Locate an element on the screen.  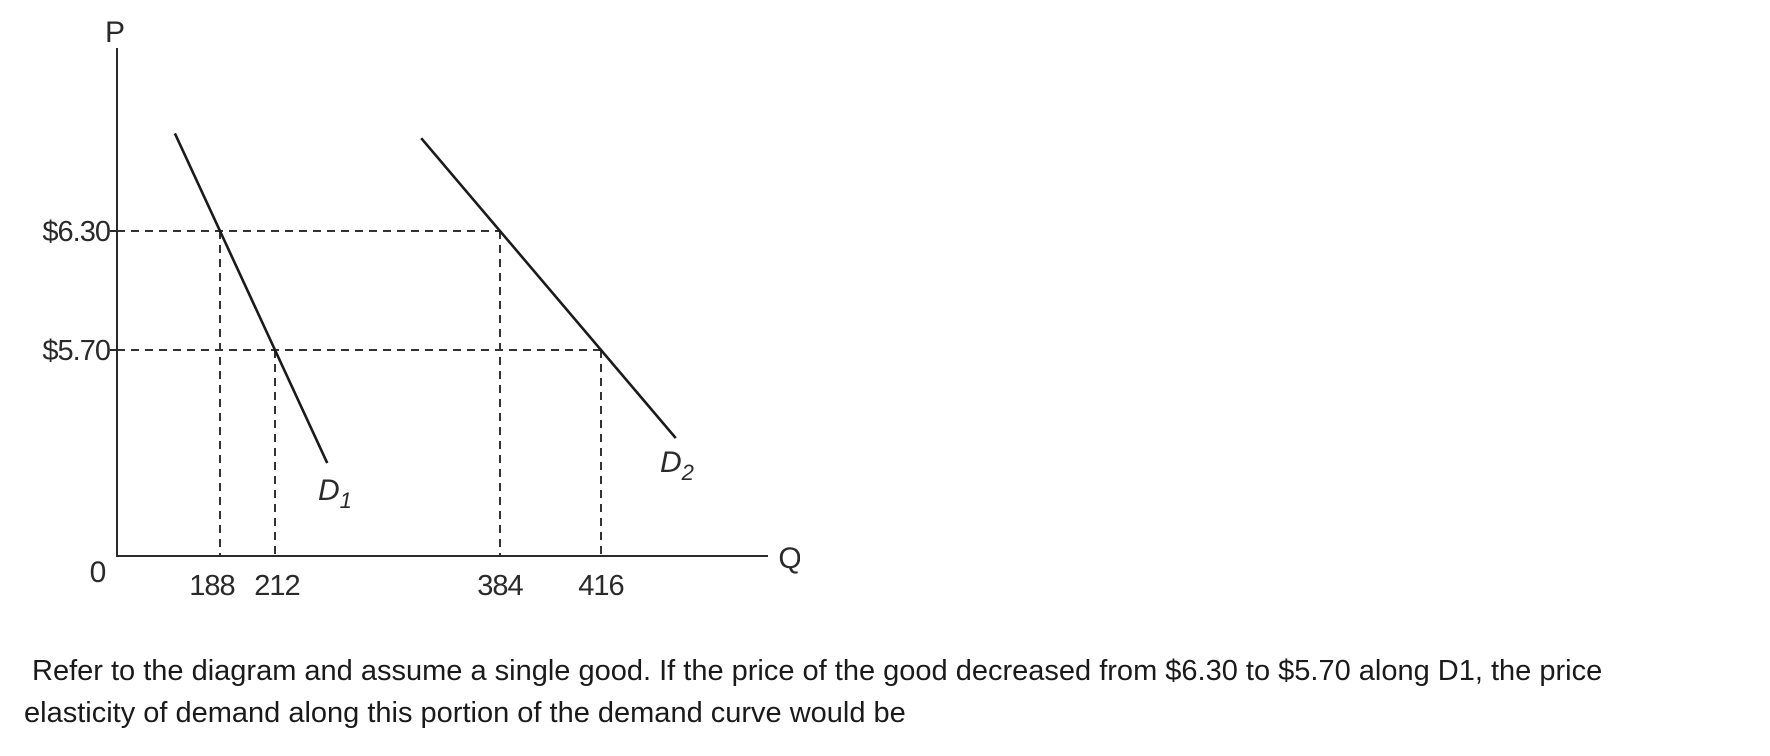
curve-label-D1: D1 is located at coordinates (335, 493).